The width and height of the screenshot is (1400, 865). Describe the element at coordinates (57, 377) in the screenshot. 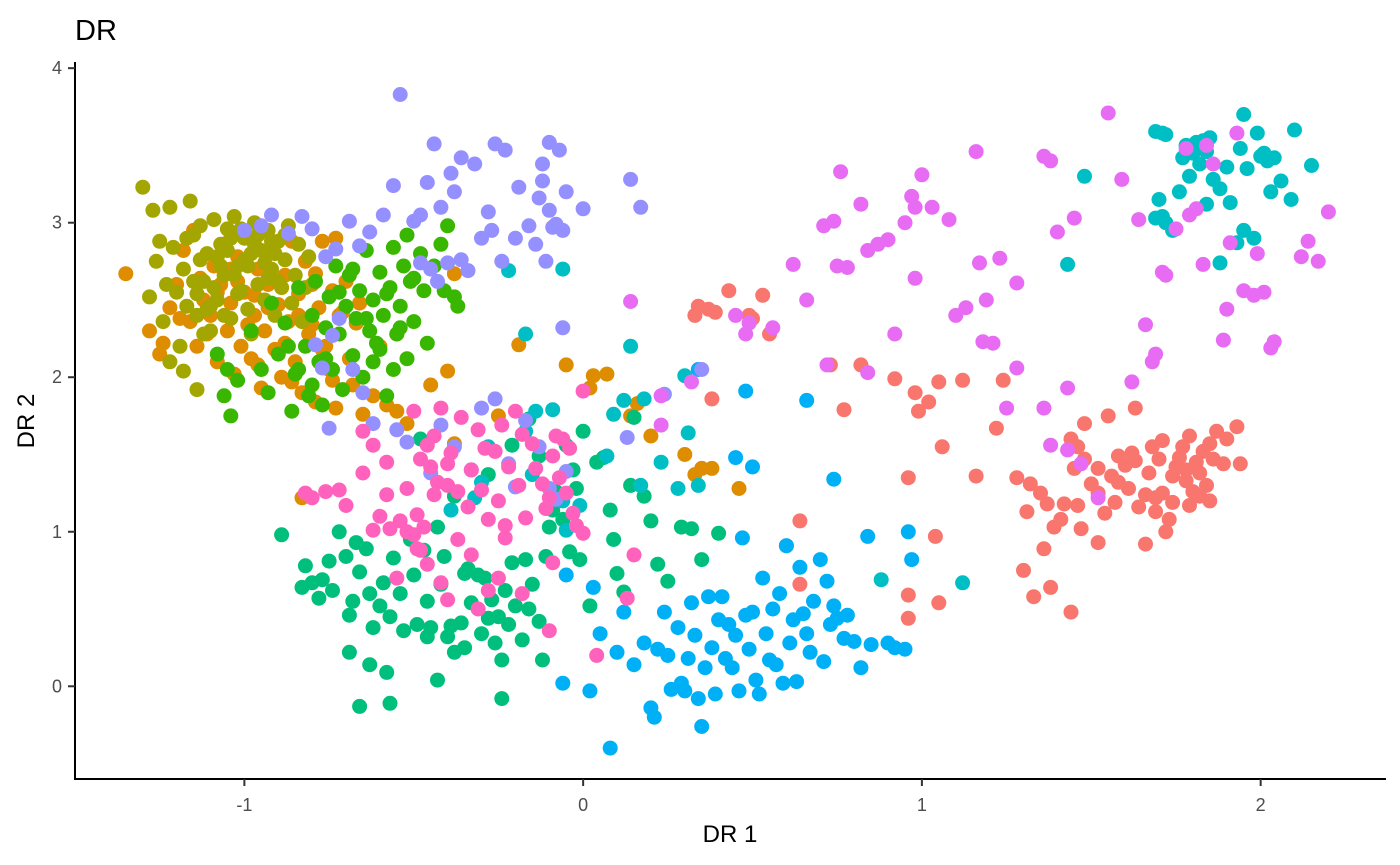

I see `y-tick-label: 2` at that location.